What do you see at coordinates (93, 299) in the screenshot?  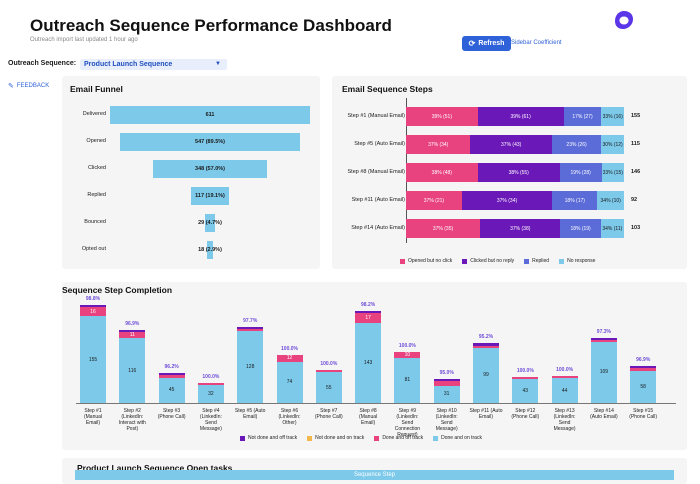 I see `completion-percent-label: 98.8%` at bounding box center [93, 299].